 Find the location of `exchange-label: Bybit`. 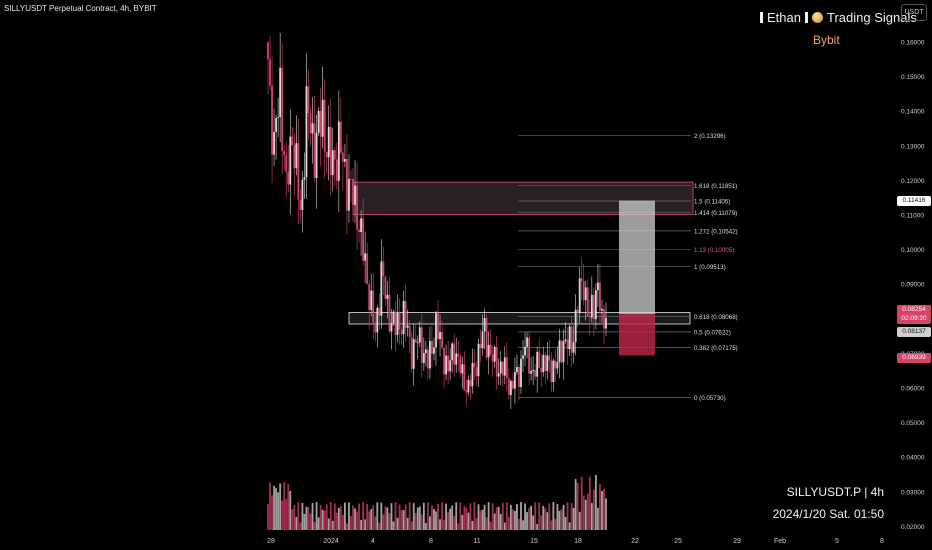

exchange-label: Bybit is located at coordinates (826, 40).